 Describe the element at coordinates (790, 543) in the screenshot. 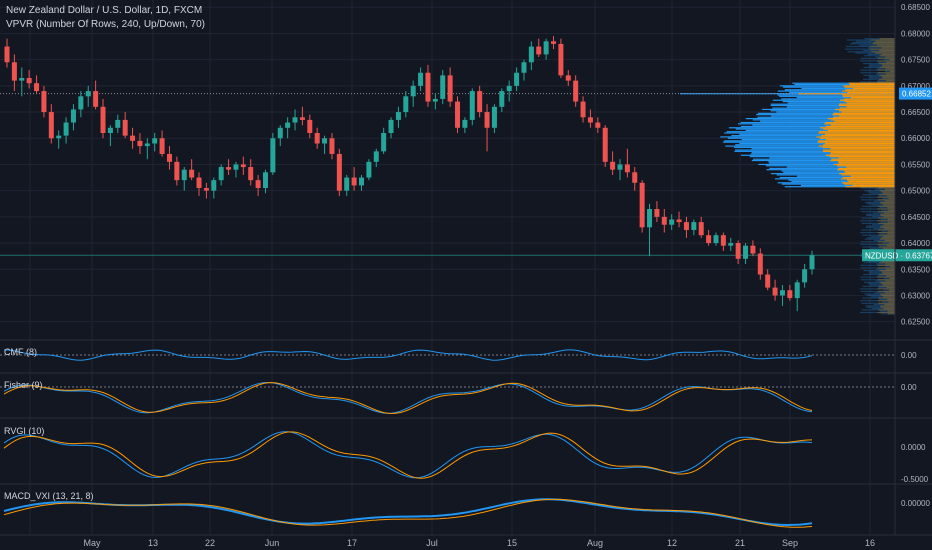

I see `time-axis-label: Sep` at that location.